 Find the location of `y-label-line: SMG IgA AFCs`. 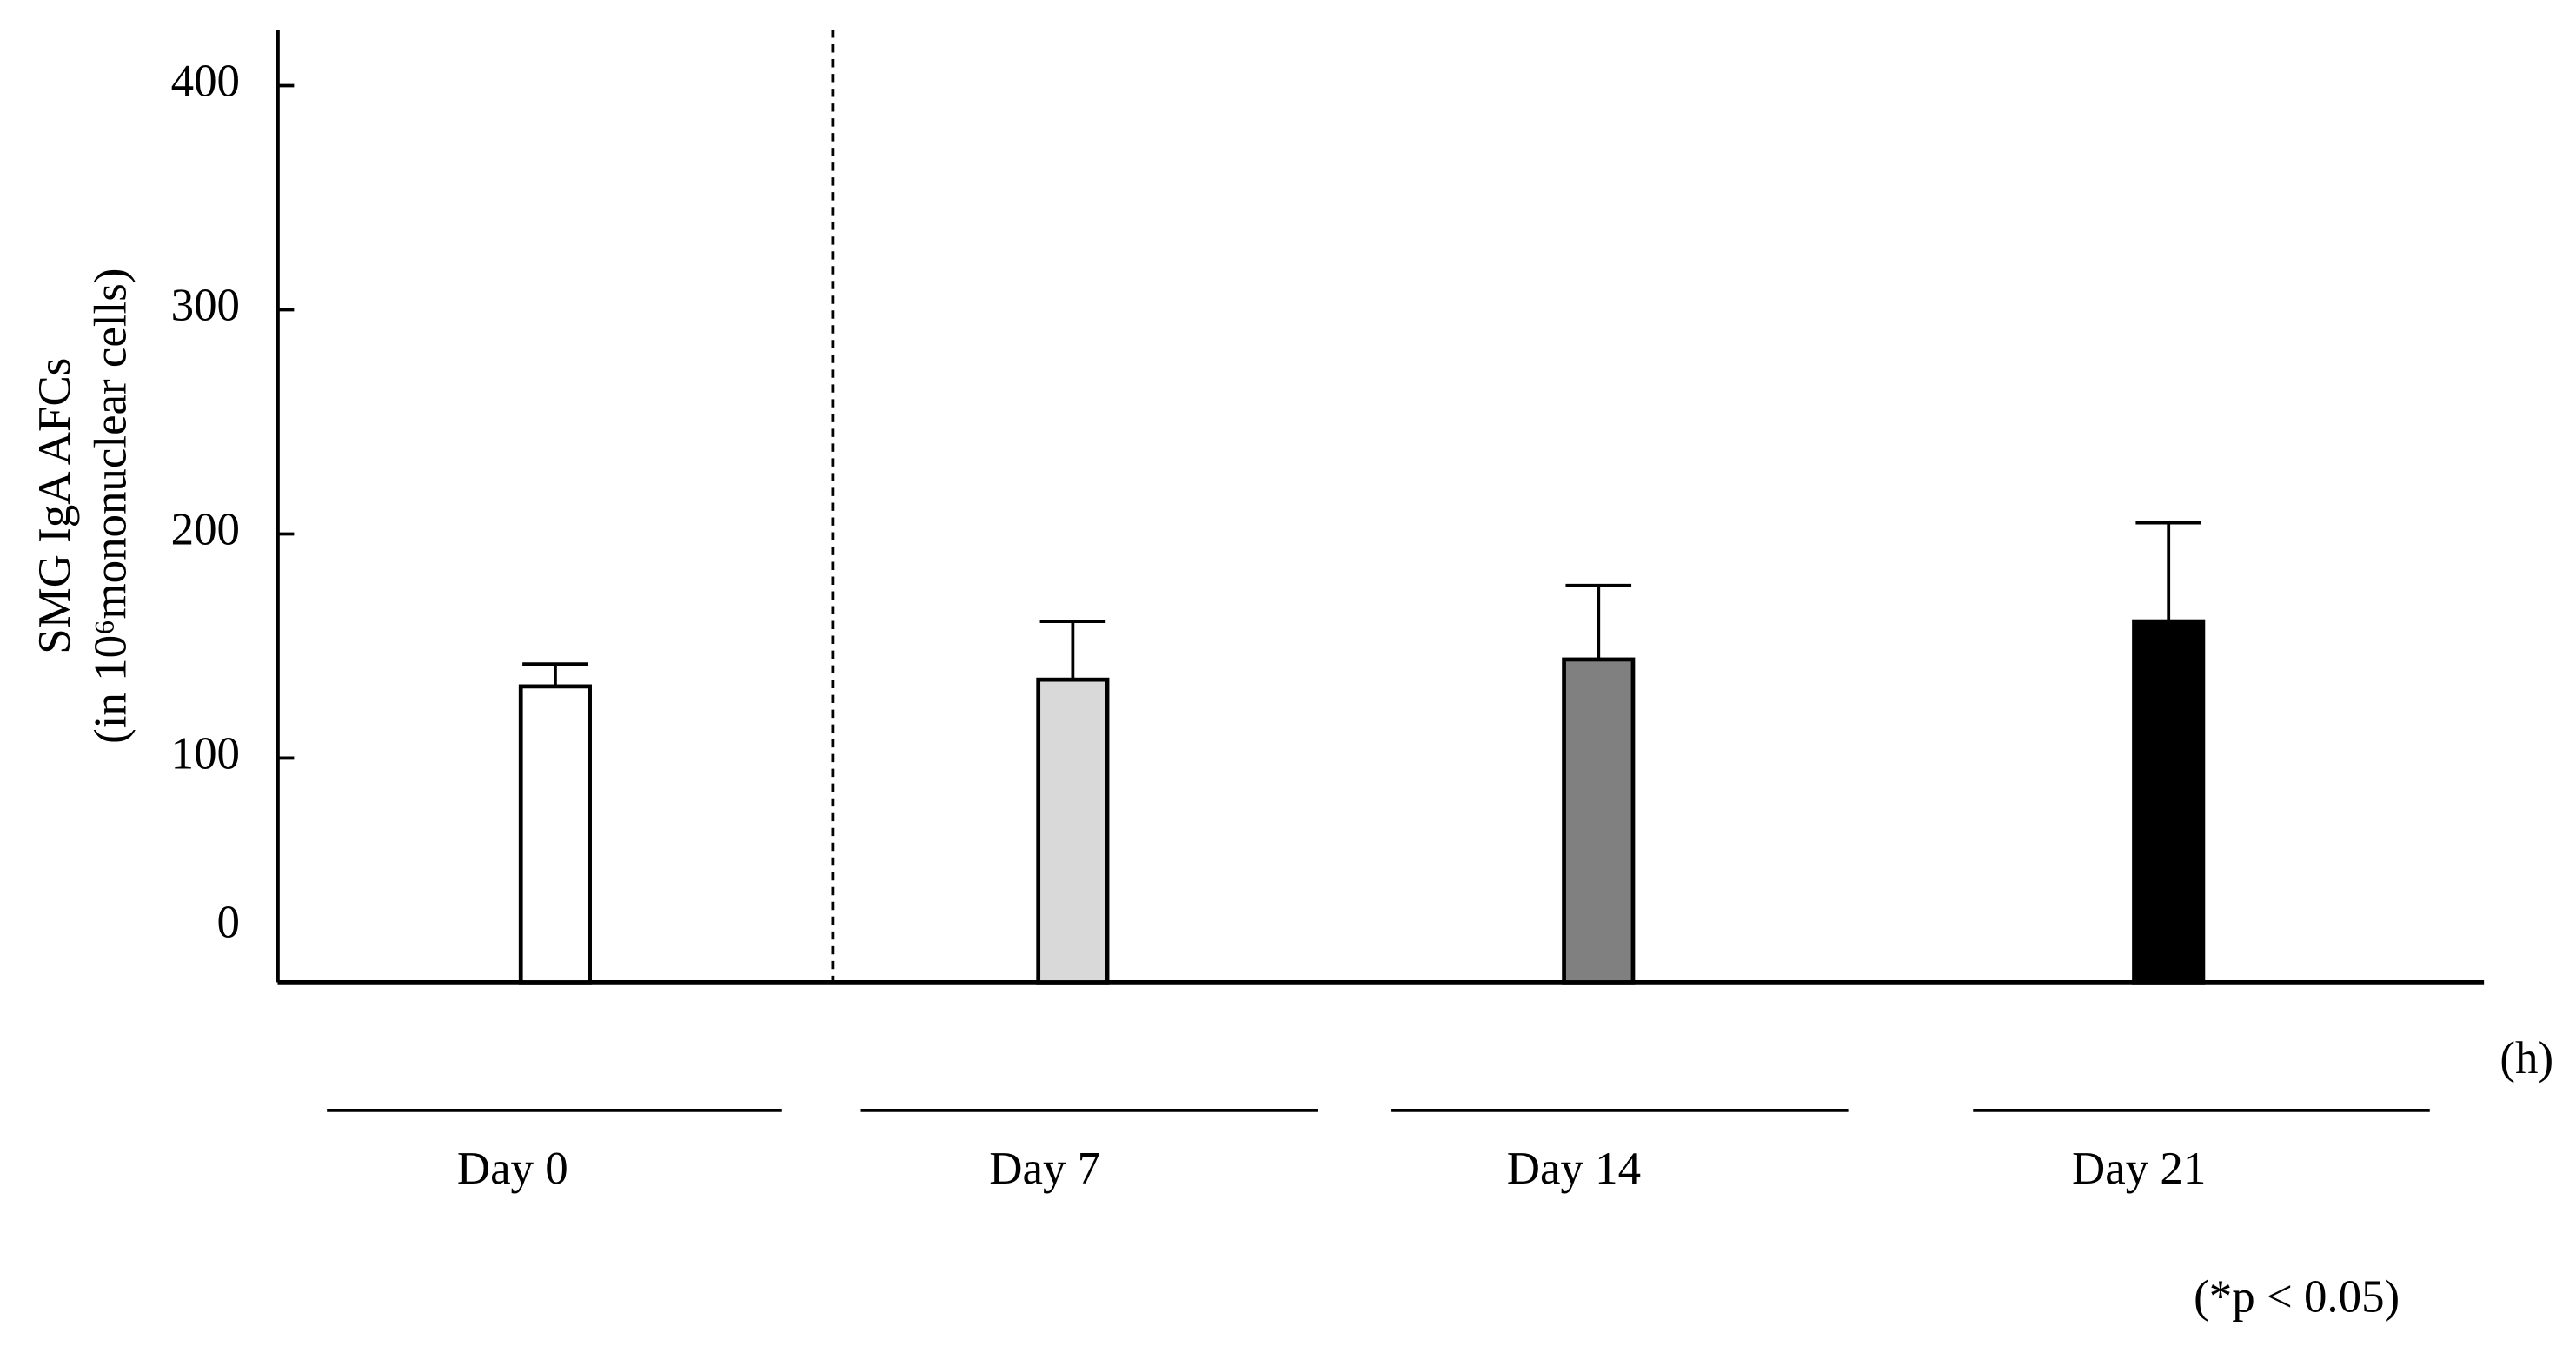

y-label-line: SMG IgA AFCs is located at coordinates (55, 506).